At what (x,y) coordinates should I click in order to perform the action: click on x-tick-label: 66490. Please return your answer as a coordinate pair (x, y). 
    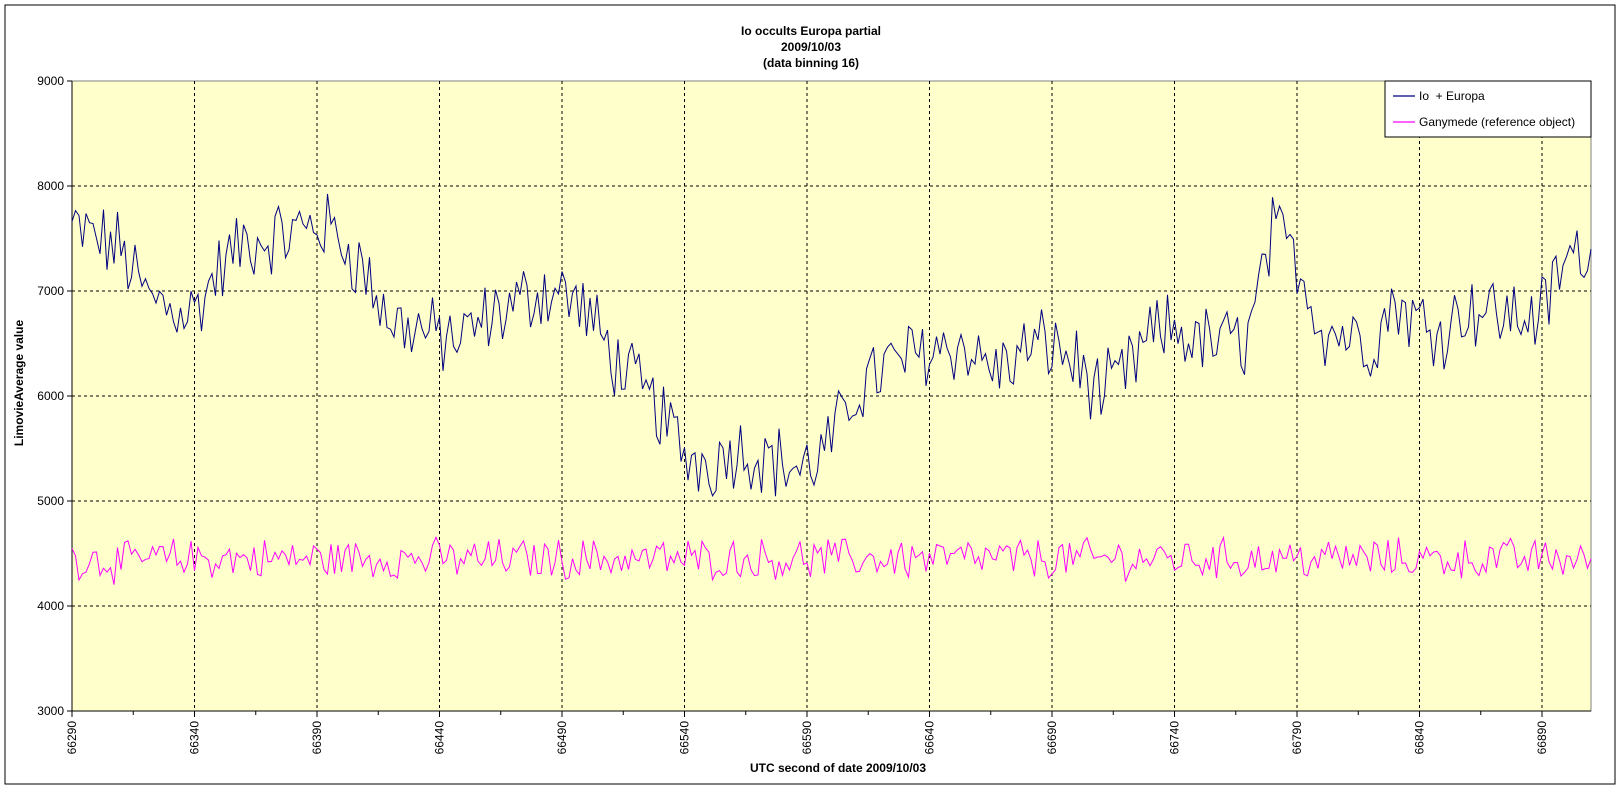
    Looking at the image, I should click on (562, 738).